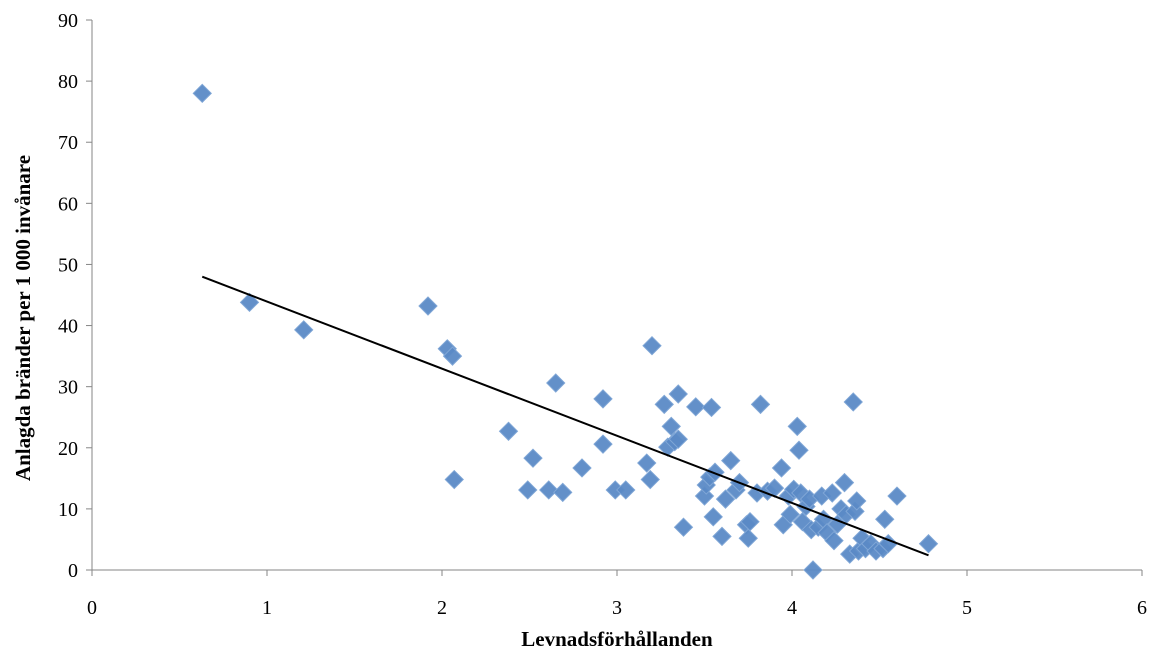 The width and height of the screenshot is (1150, 654). Describe the element at coordinates (1142, 608) in the screenshot. I see `x-tick-label-6: 6` at that location.